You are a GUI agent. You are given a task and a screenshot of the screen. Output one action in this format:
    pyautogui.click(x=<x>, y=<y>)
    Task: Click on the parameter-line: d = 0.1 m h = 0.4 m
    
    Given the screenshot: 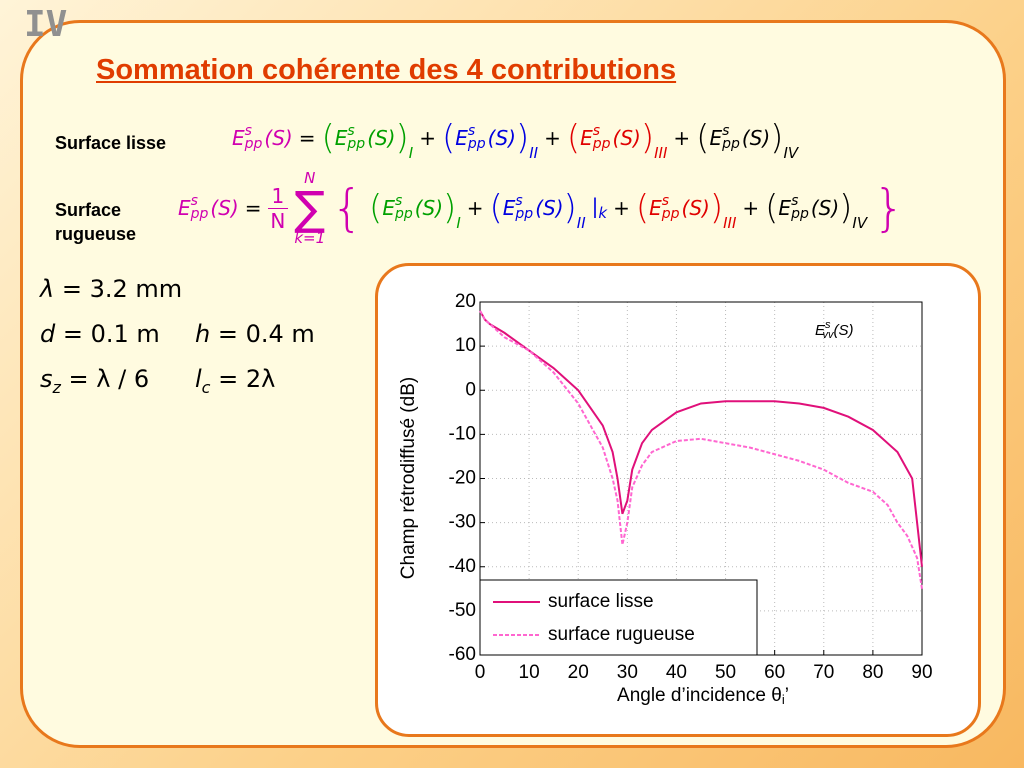 What is the action you would take?
    pyautogui.click(x=177, y=334)
    